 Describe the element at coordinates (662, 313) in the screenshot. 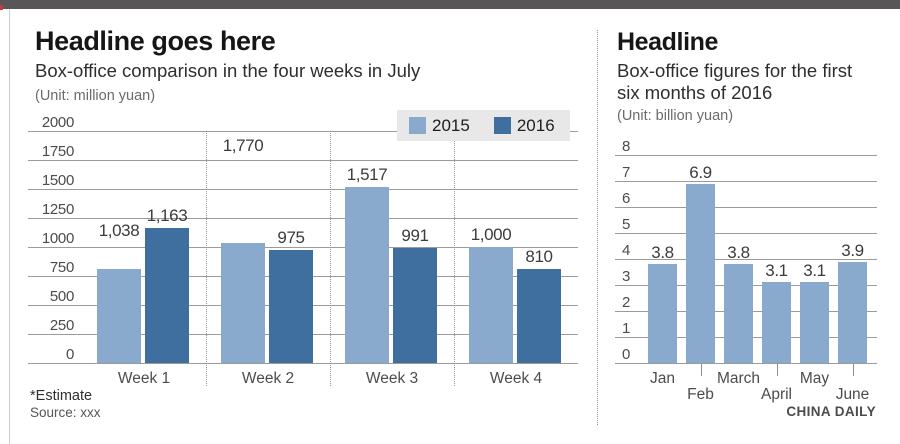

I see `bar-jan` at that location.